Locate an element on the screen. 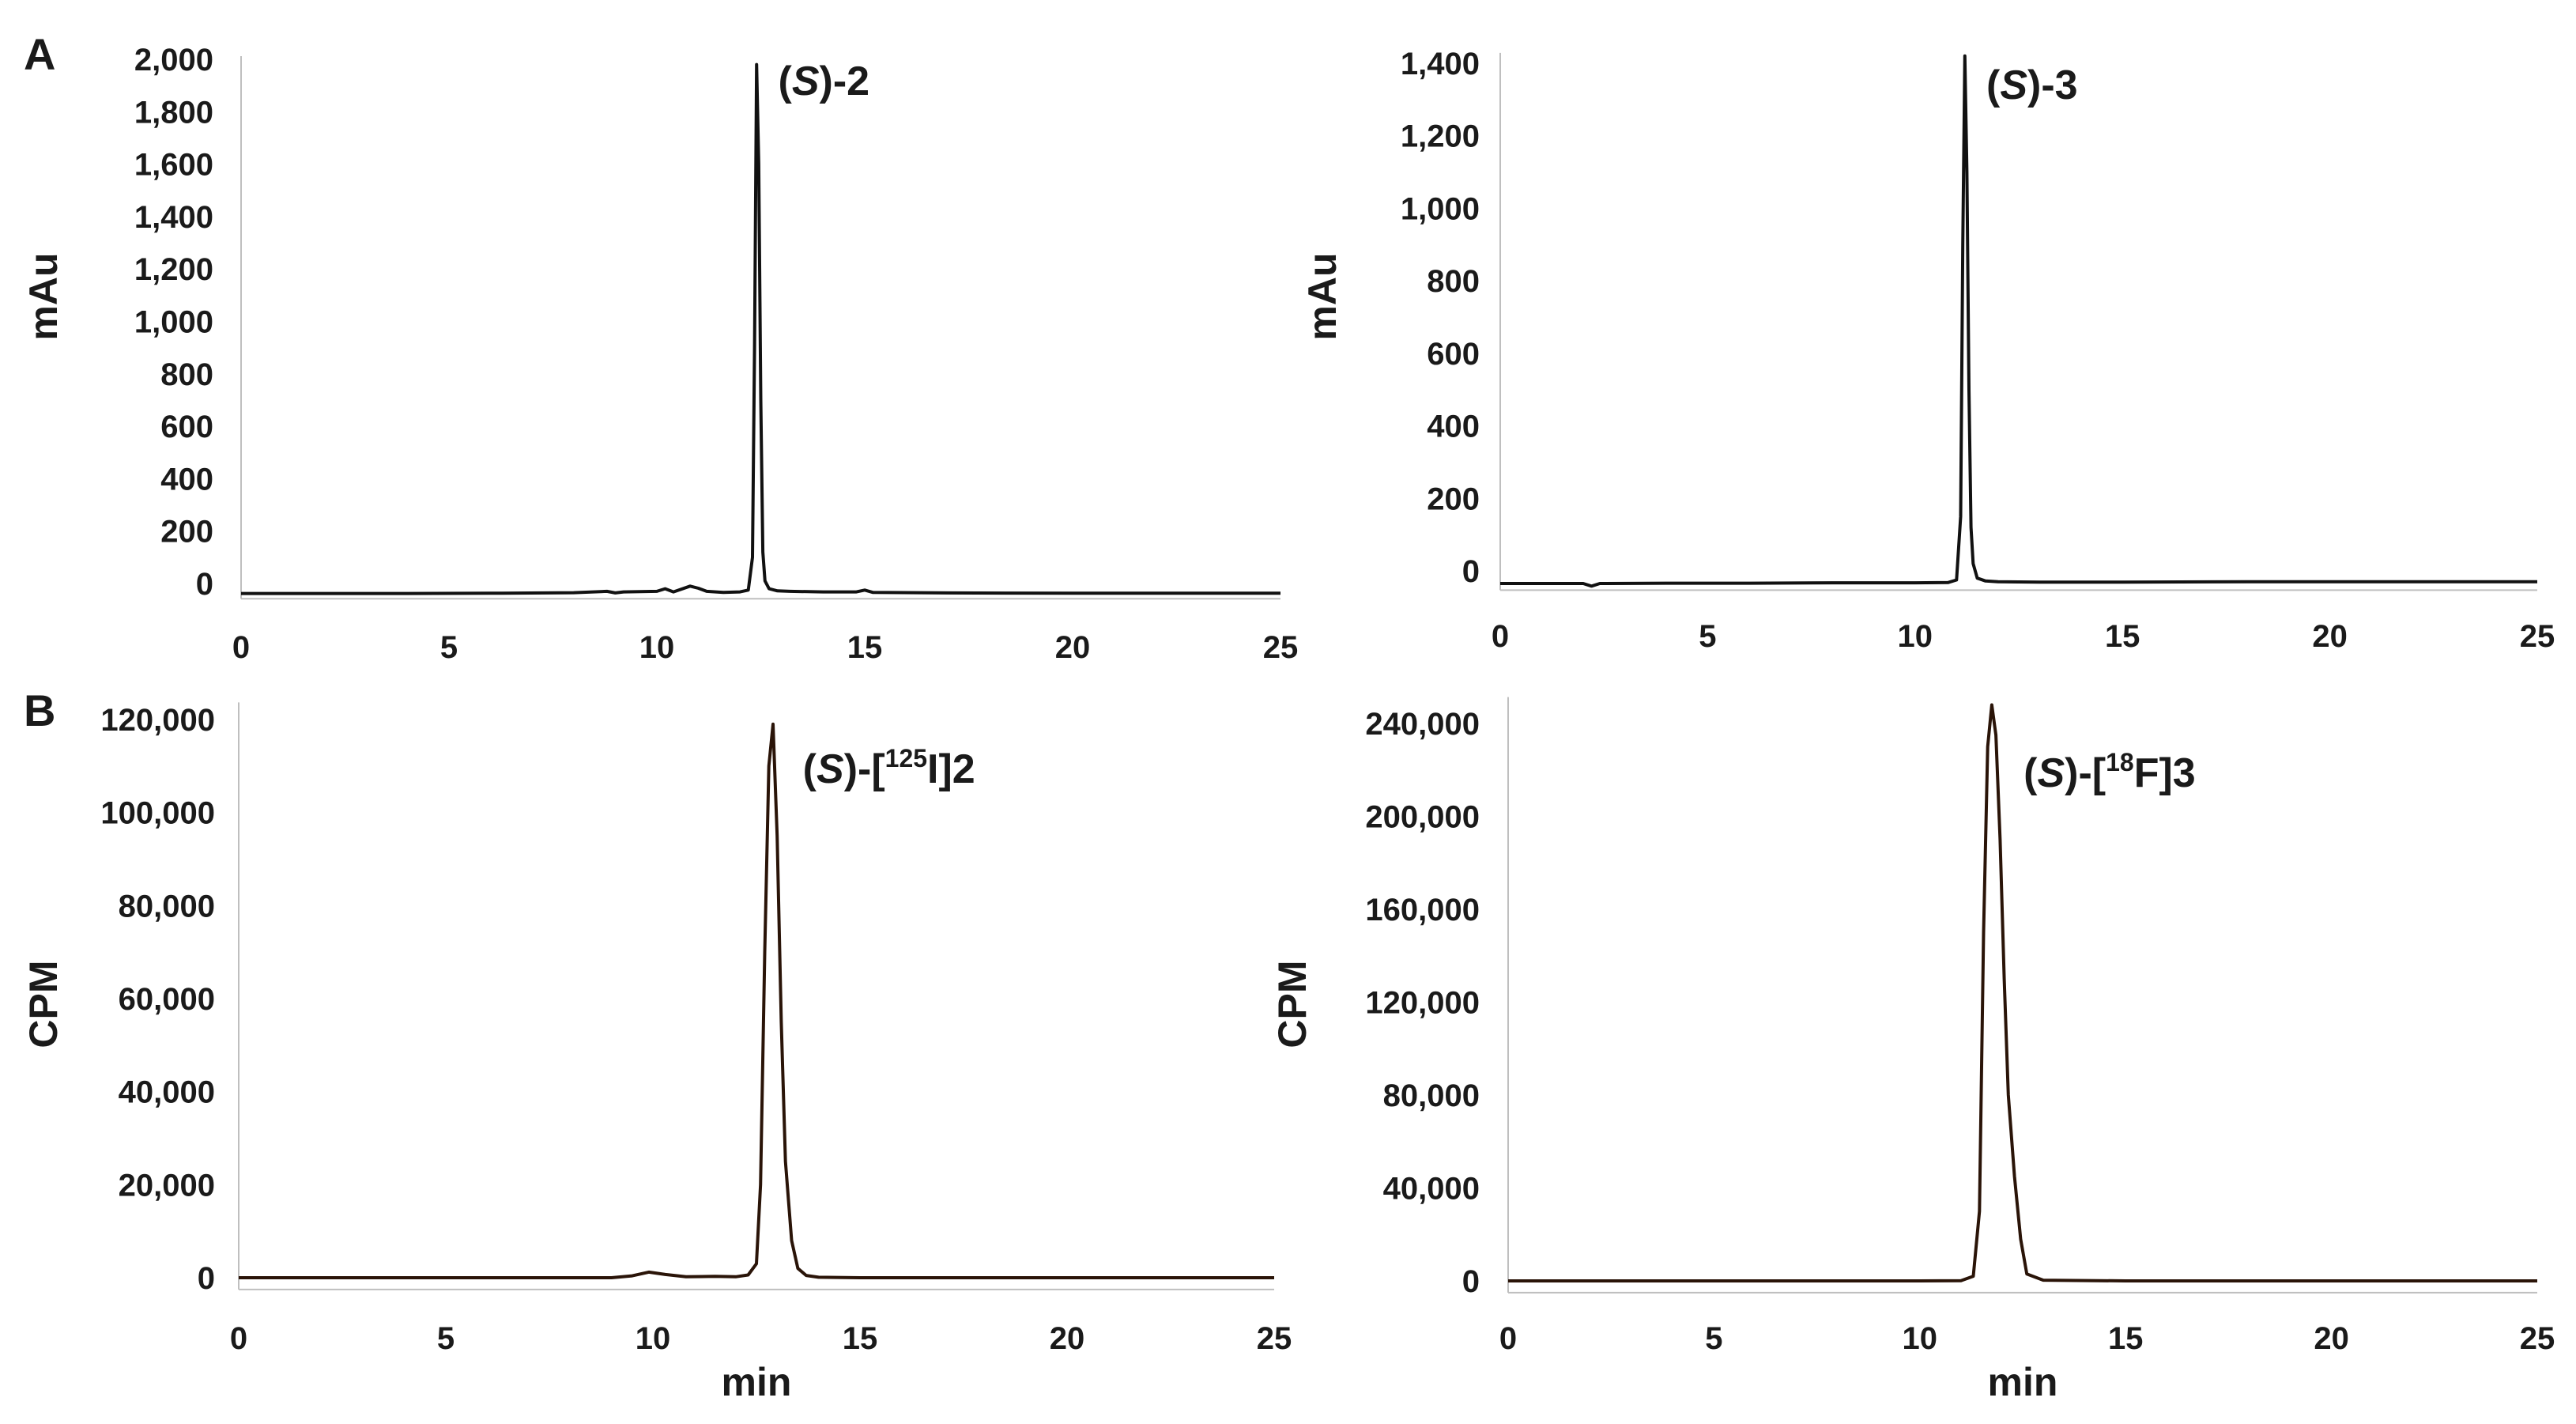 The width and height of the screenshot is (2576, 1424). y-tick-label: 160,000 is located at coordinates (1422, 910).